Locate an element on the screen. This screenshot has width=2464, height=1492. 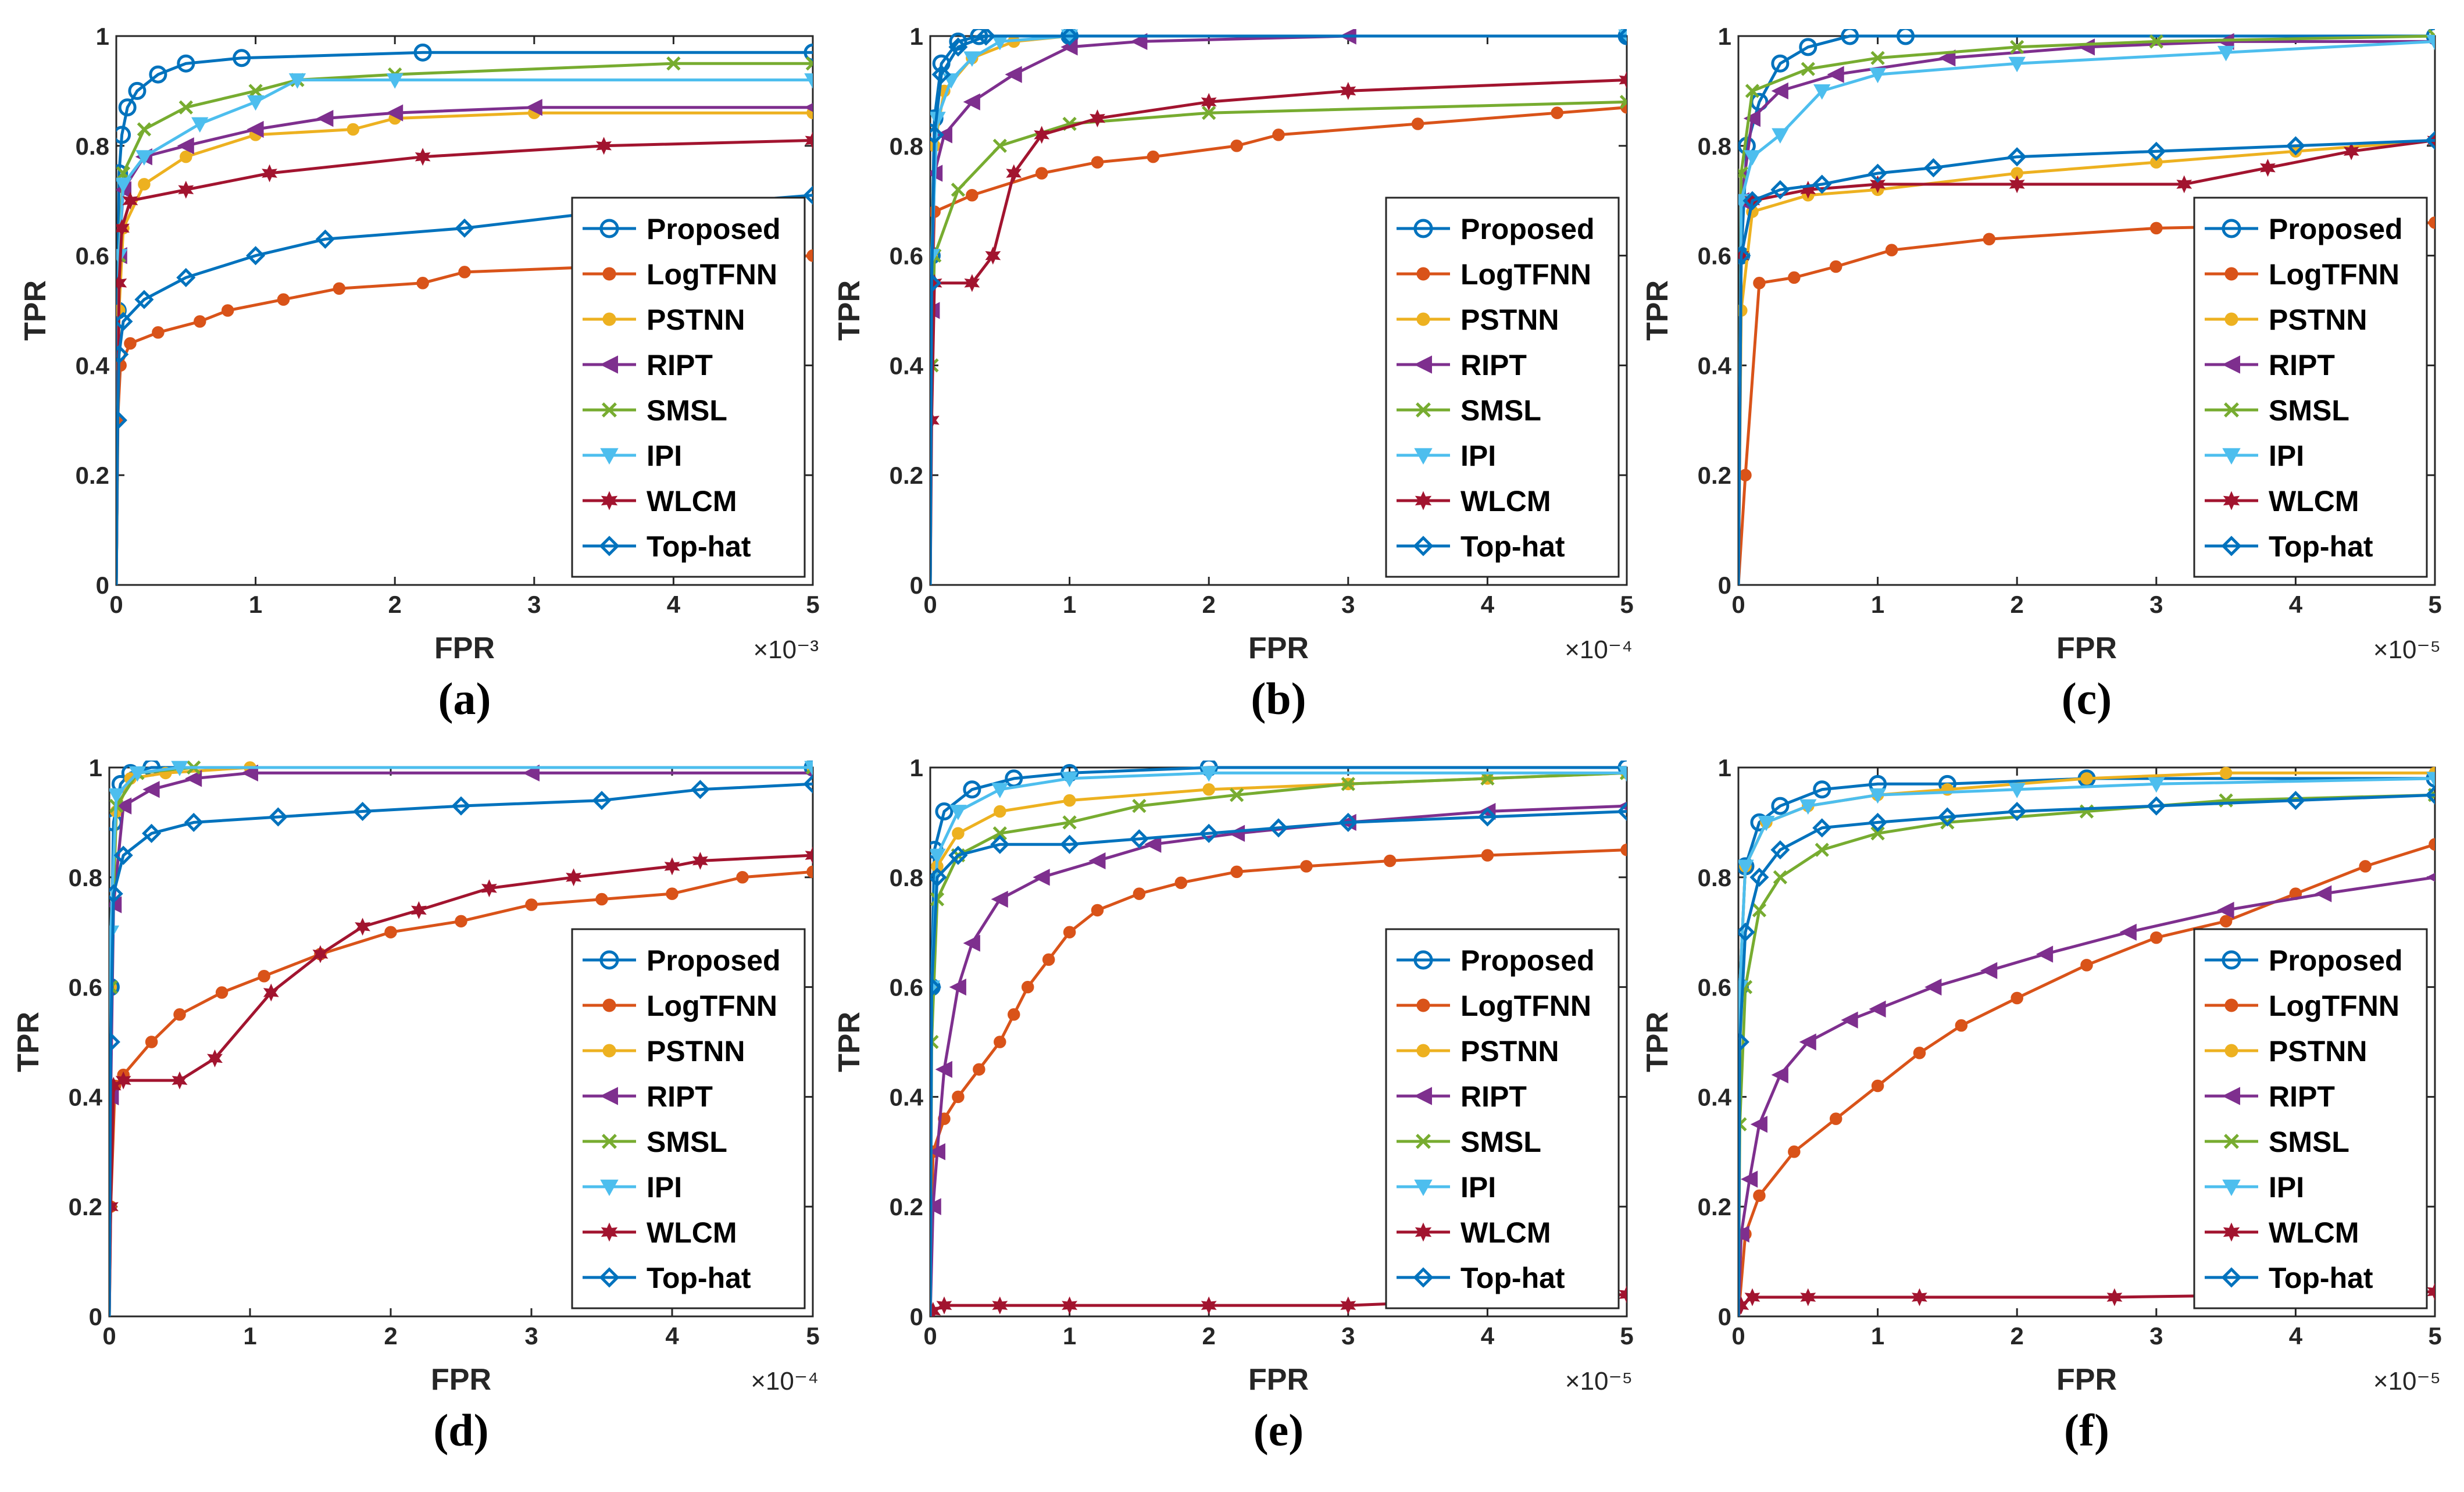
y-axis-label: TPR is located at coordinates (849, 310).